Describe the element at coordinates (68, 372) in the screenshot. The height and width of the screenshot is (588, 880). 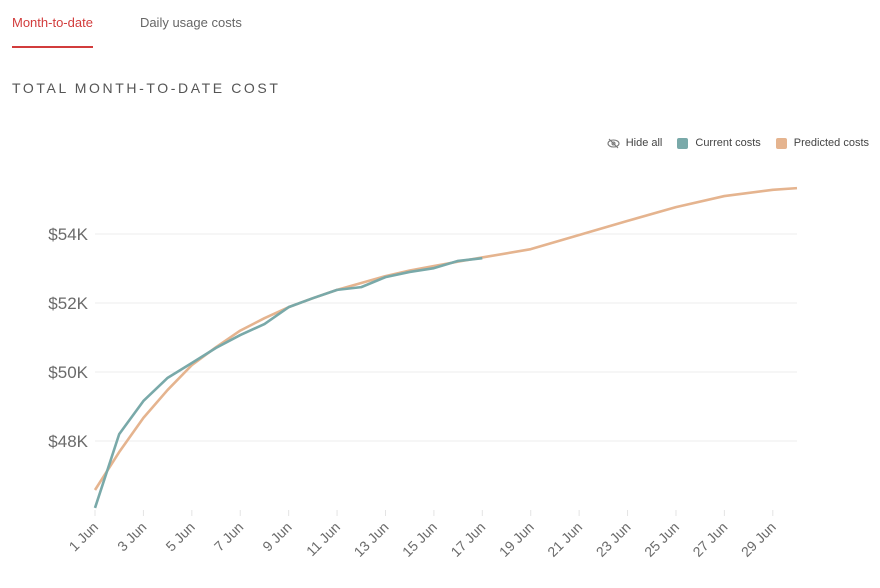
I see `y-tick-label: $50K` at that location.